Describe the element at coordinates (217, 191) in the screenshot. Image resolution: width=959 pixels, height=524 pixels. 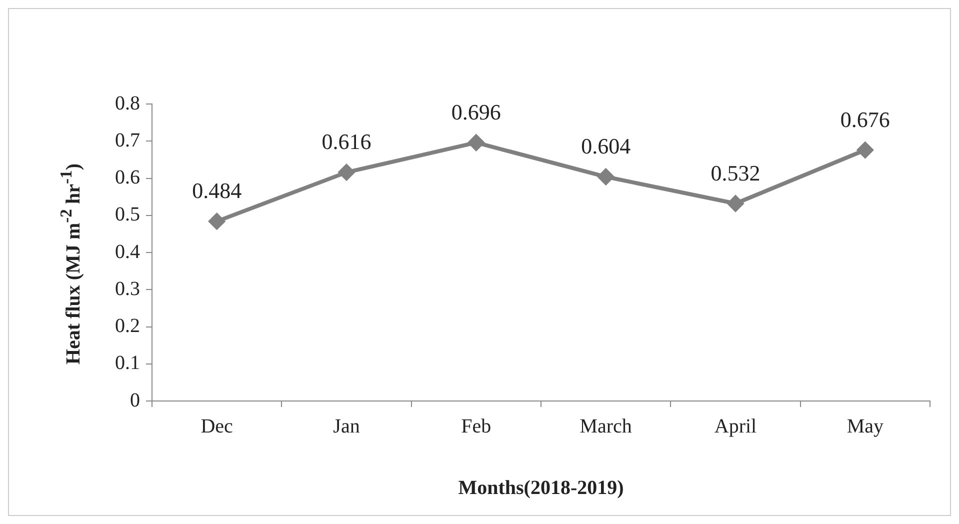
I see `data-label: 0.484` at that location.